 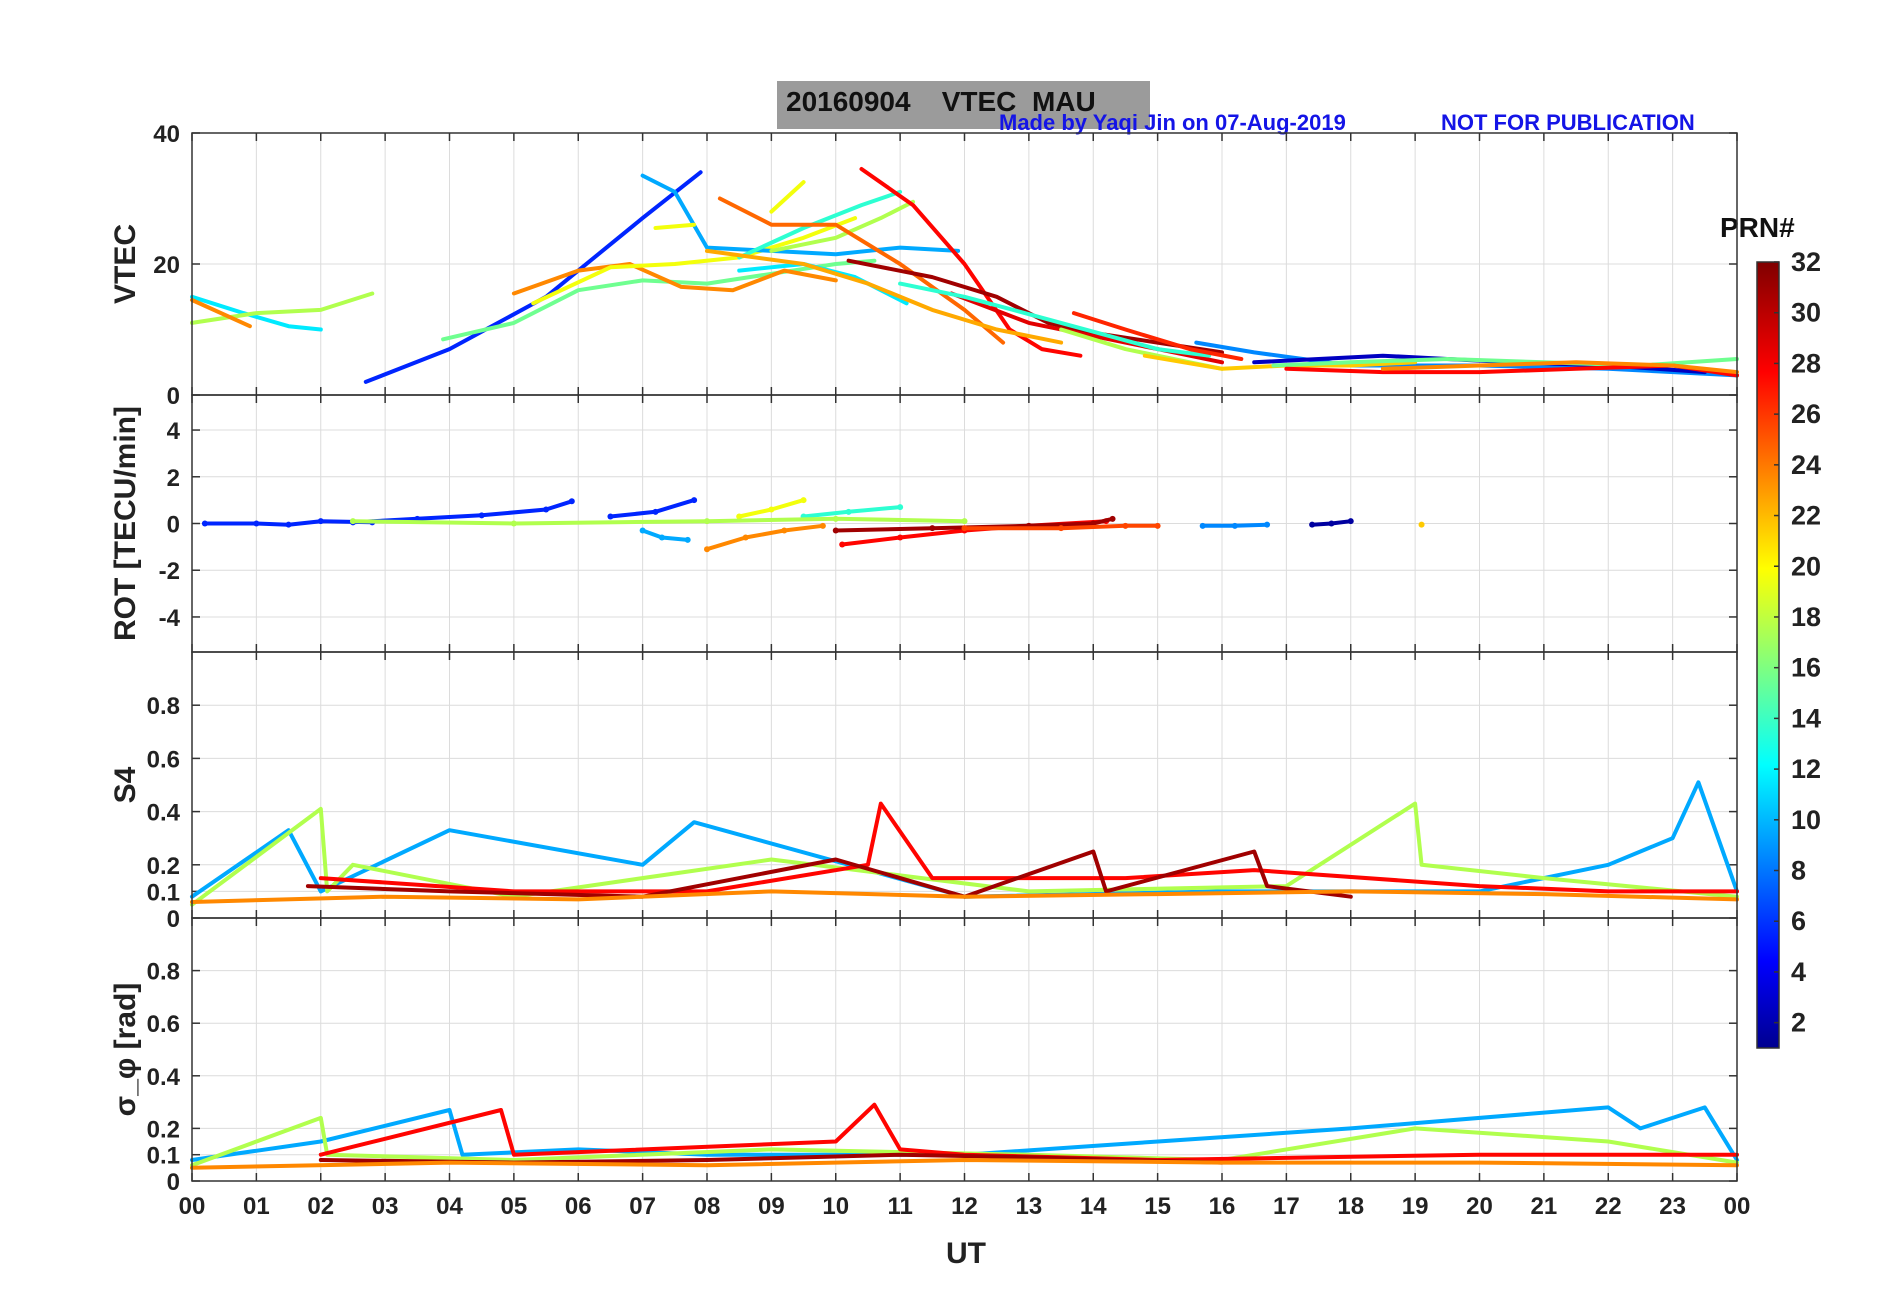 I want to click on x-tick-label: 13, so click(x=1029, y=1206).